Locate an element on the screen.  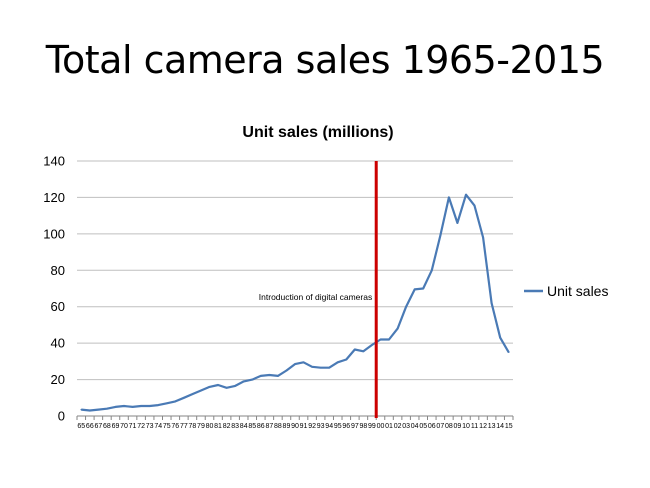
x-tick-label: 69 is located at coordinates (116, 426).